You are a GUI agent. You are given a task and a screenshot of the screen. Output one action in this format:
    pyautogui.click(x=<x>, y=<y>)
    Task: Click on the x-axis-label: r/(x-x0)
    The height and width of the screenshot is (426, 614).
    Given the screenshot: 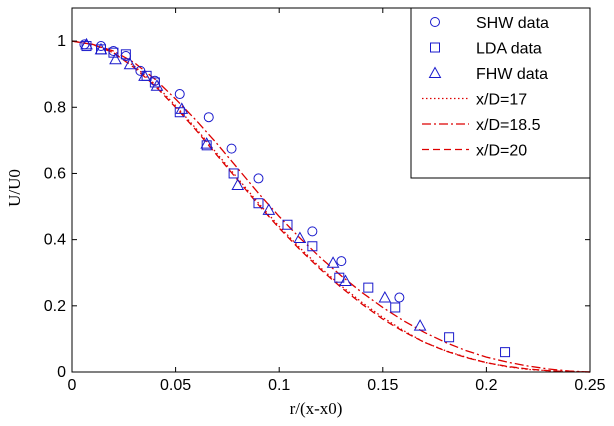 What is the action you would take?
    pyautogui.click(x=316, y=408)
    